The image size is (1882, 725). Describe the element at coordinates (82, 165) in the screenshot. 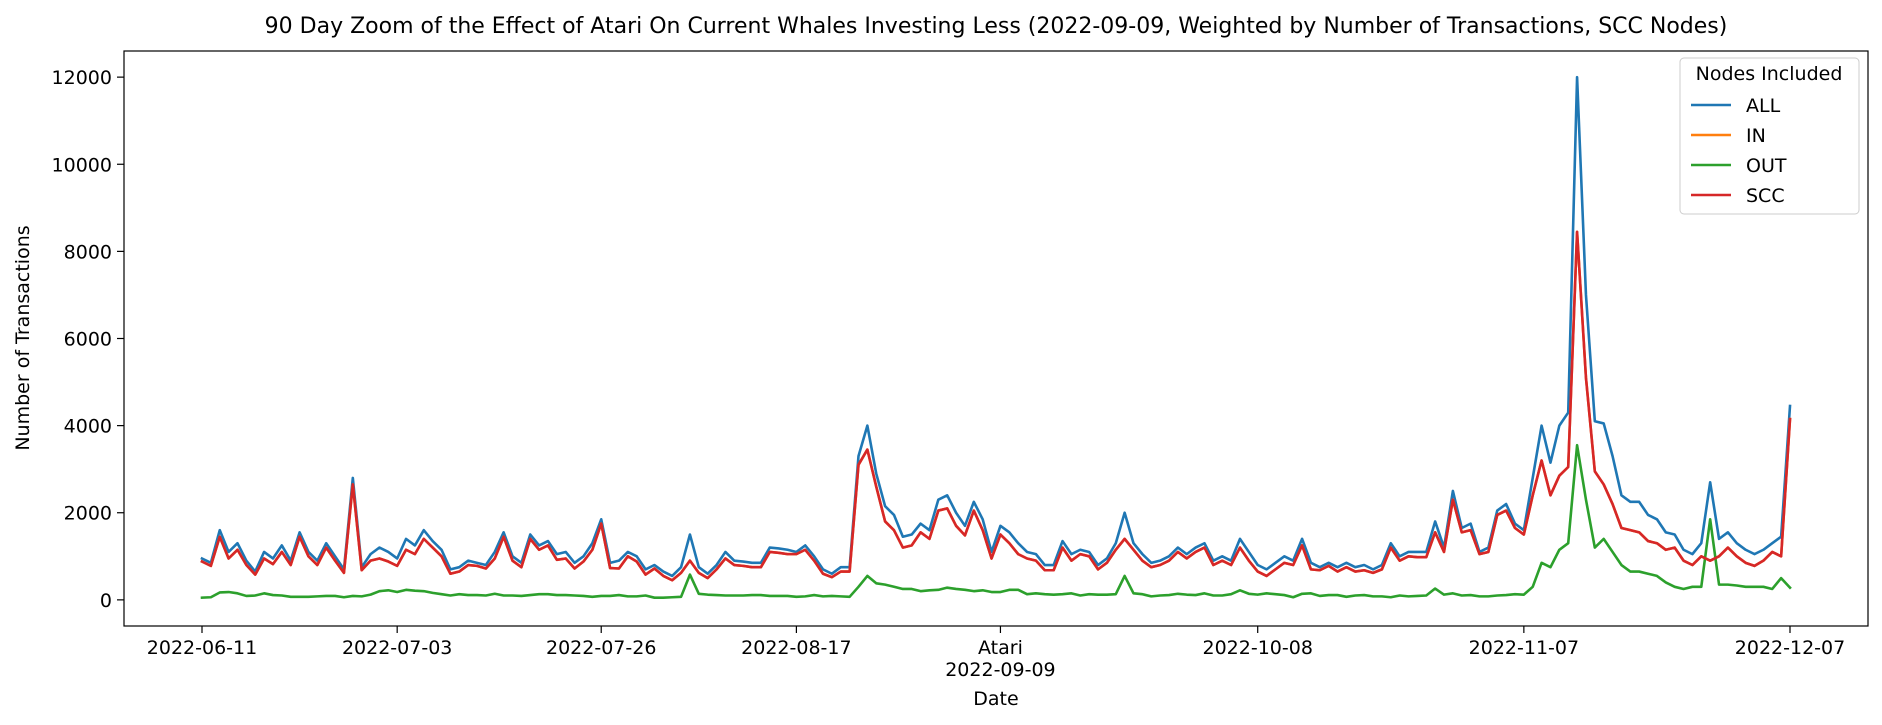

I see `y-tick-label: 10000` at that location.